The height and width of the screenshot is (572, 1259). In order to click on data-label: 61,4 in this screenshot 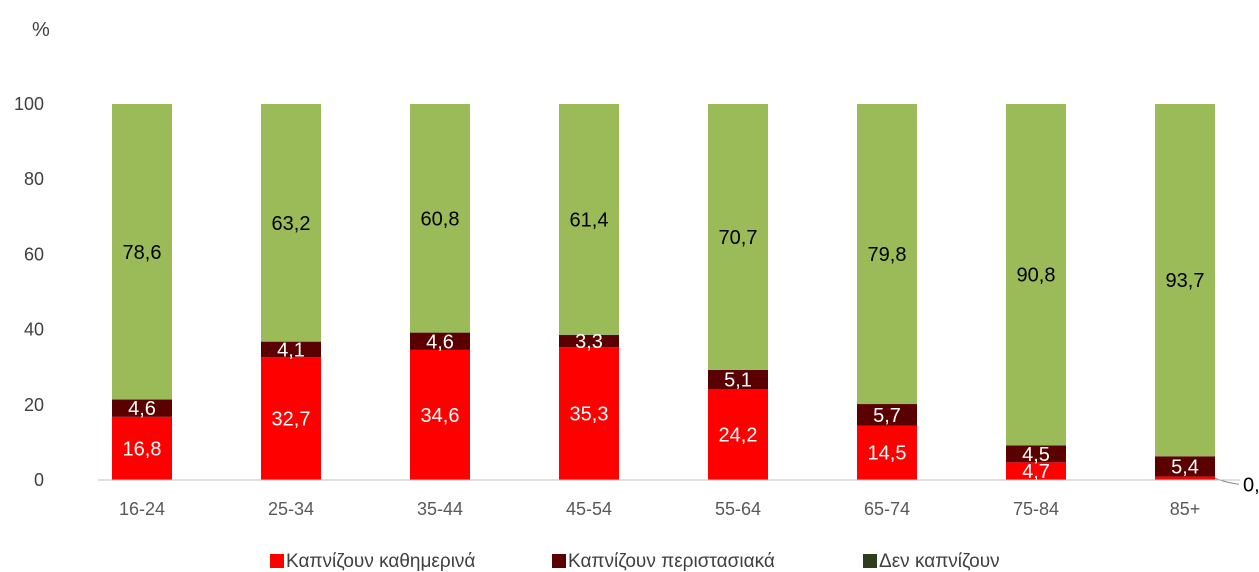, I will do `click(589, 220)`.